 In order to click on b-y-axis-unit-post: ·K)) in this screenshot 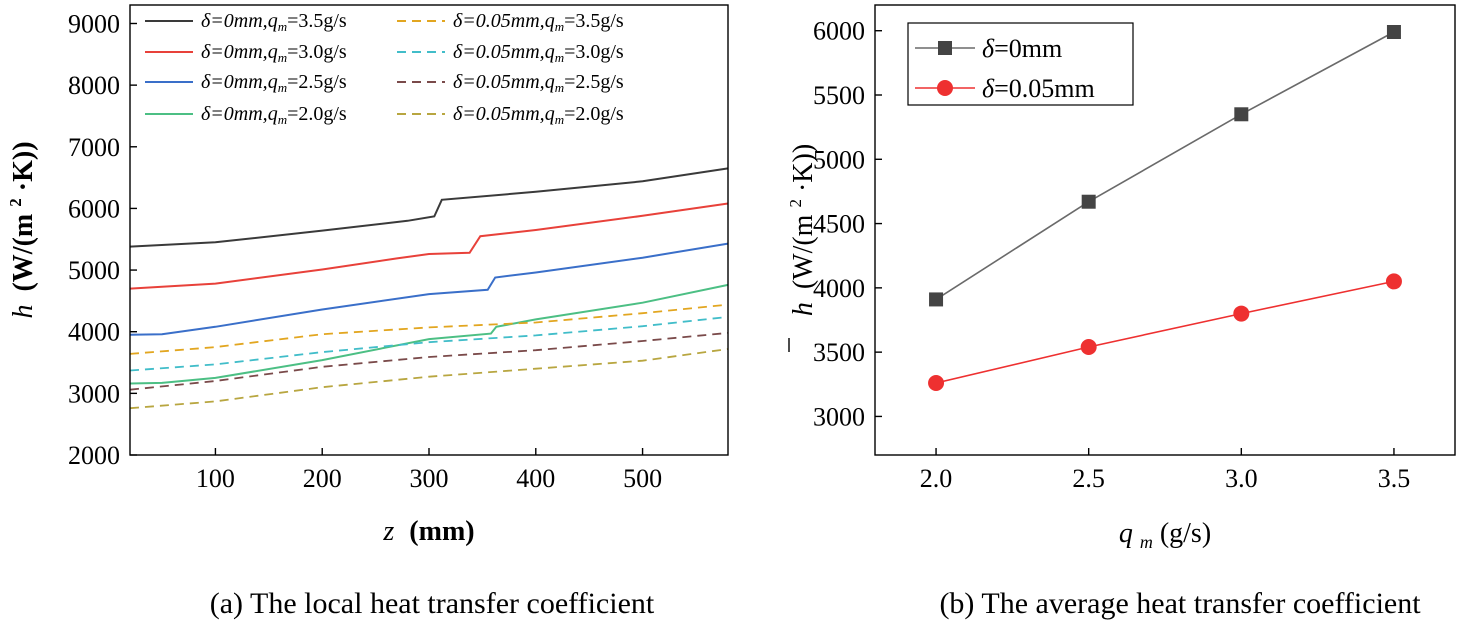, I will do `click(803, 168)`.